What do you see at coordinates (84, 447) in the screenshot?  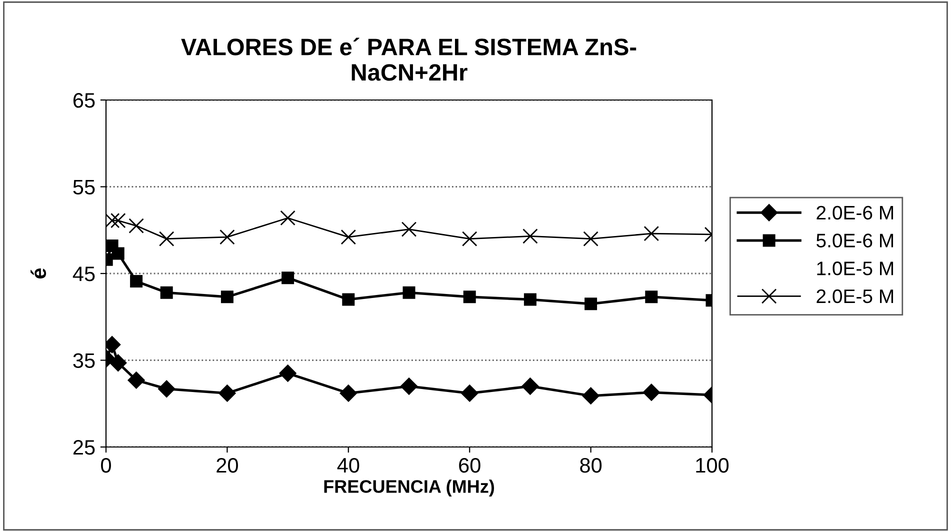 I see `y-tick-label: 25` at bounding box center [84, 447].